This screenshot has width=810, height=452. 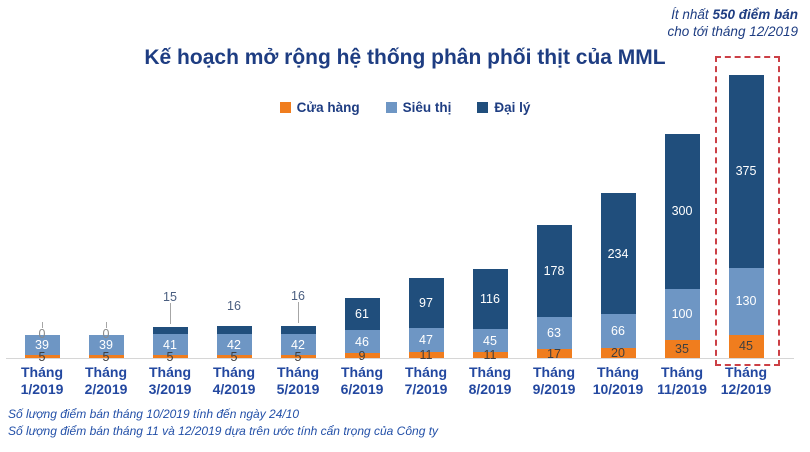 What do you see at coordinates (554, 380) in the screenshot?
I see `x-axis-label: Tháng 9/2019` at bounding box center [554, 380].